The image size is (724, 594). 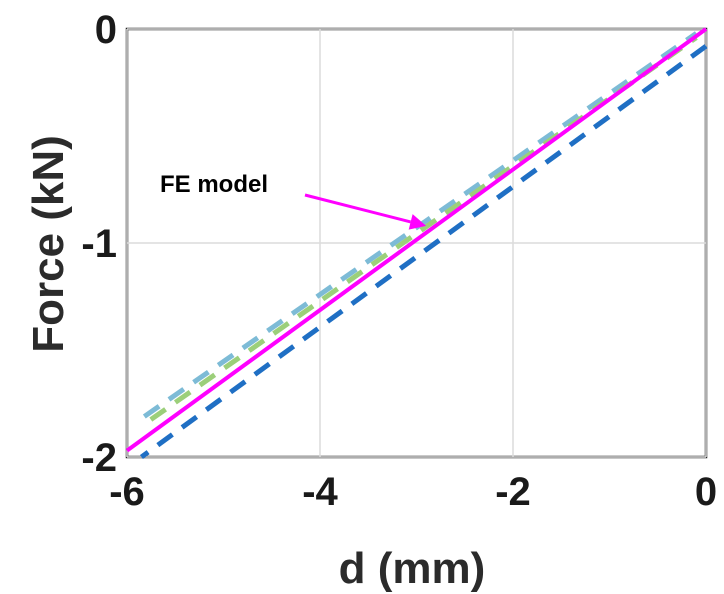 I want to click on x-tick-label: -4, so click(x=320, y=492).